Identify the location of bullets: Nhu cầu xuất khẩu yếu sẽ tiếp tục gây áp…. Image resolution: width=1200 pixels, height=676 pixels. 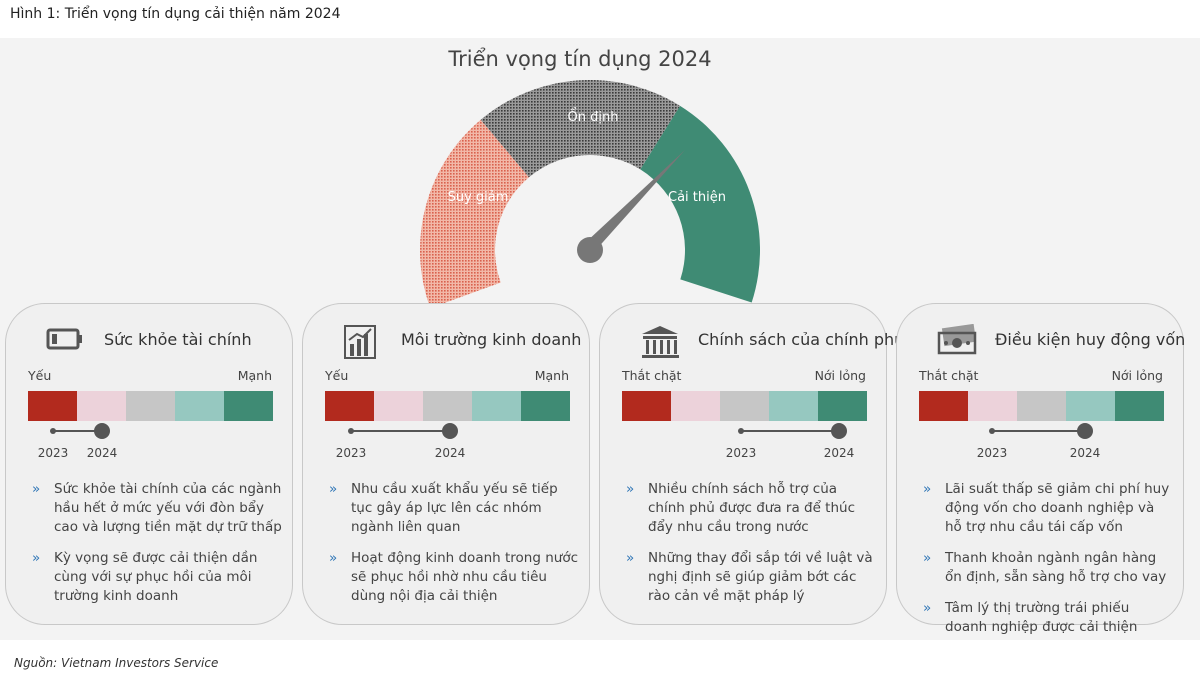
(452, 549).